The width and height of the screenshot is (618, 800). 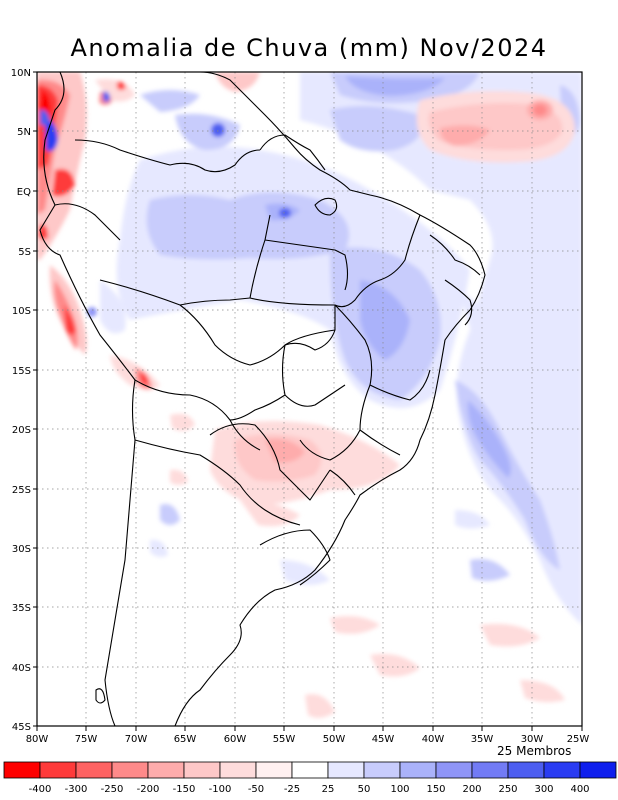 I want to click on members-count-label: 25 Membros, so click(x=534, y=751).